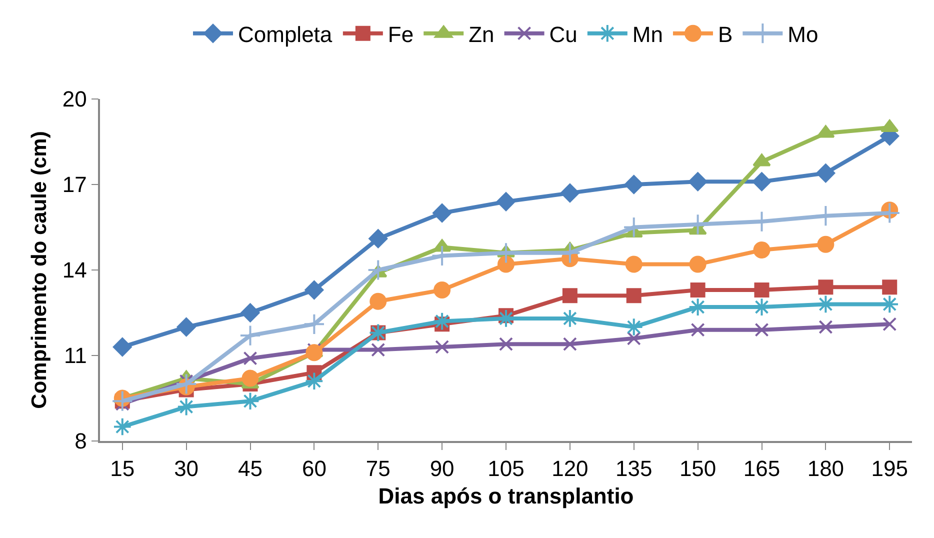  I want to click on x-tick-label: 90, so click(442, 469).